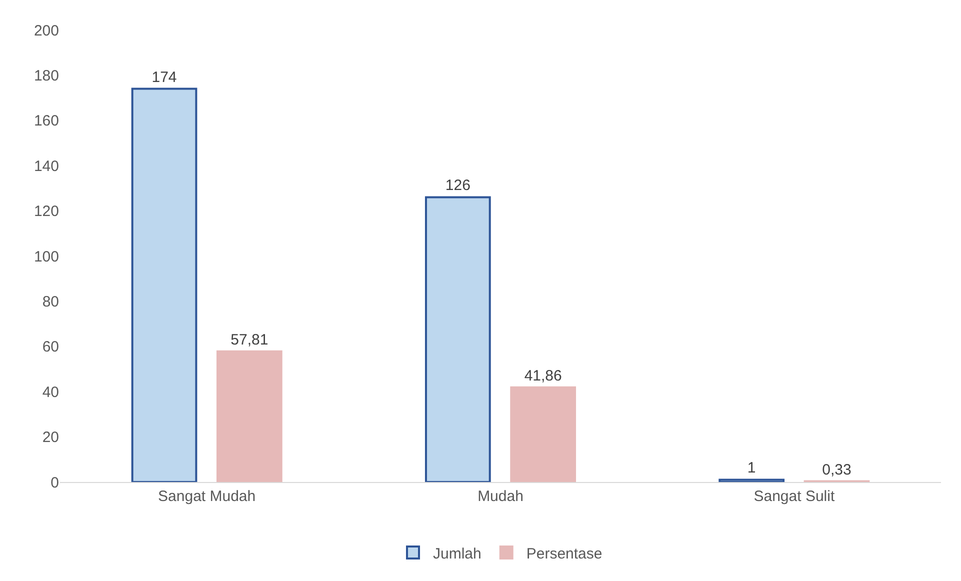  What do you see at coordinates (46, 257) in the screenshot?
I see `y-tick-label: 100` at bounding box center [46, 257].